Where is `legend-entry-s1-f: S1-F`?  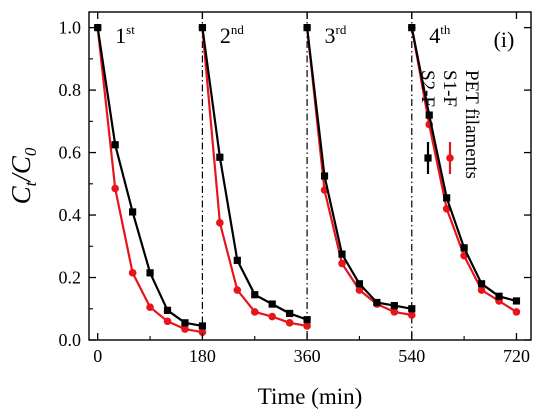
legend-entry-s1-f: S1-F is located at coordinates (449, 88).